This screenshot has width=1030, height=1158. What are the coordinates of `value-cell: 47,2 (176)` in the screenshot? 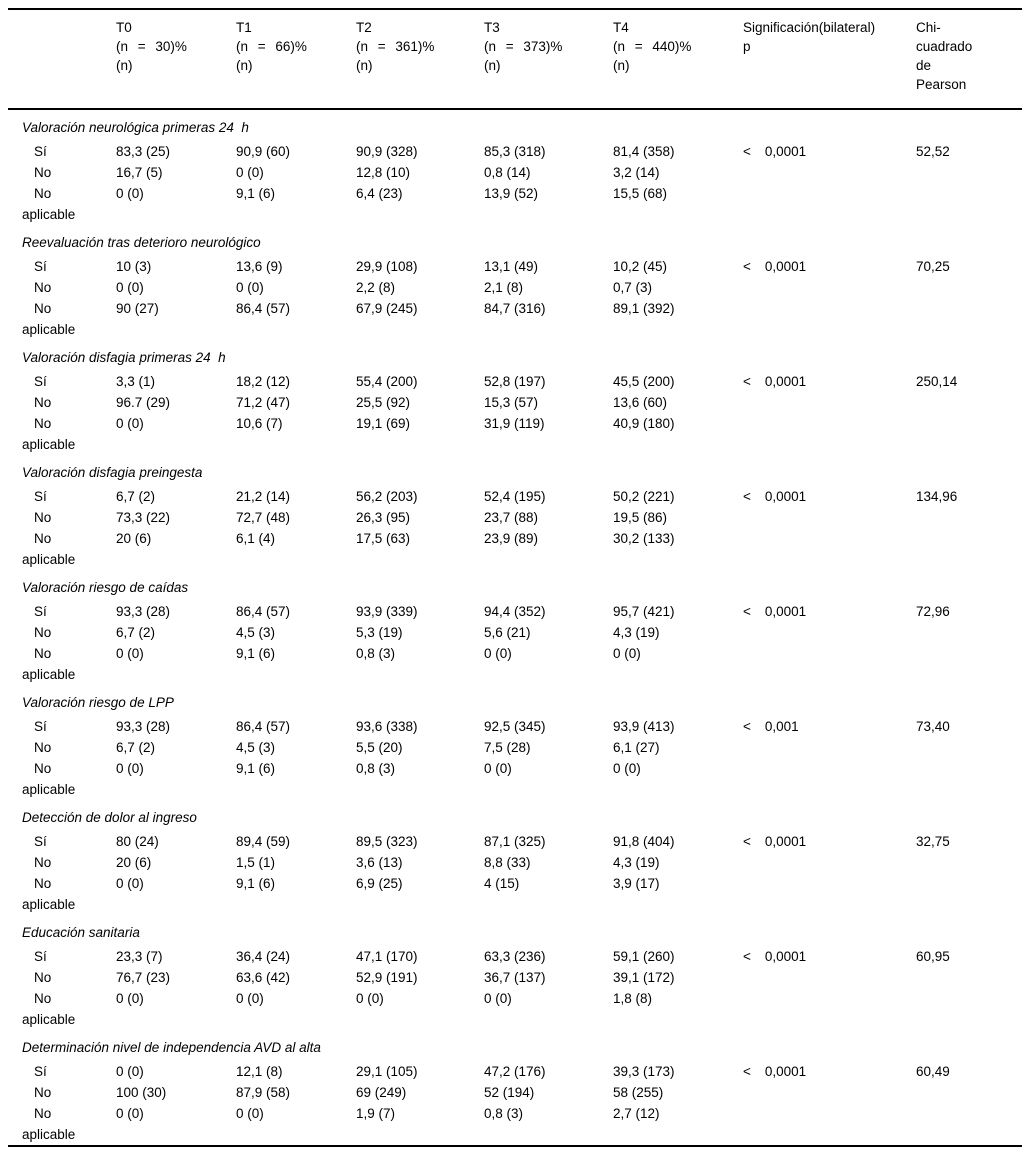 It's located at (515, 1071).